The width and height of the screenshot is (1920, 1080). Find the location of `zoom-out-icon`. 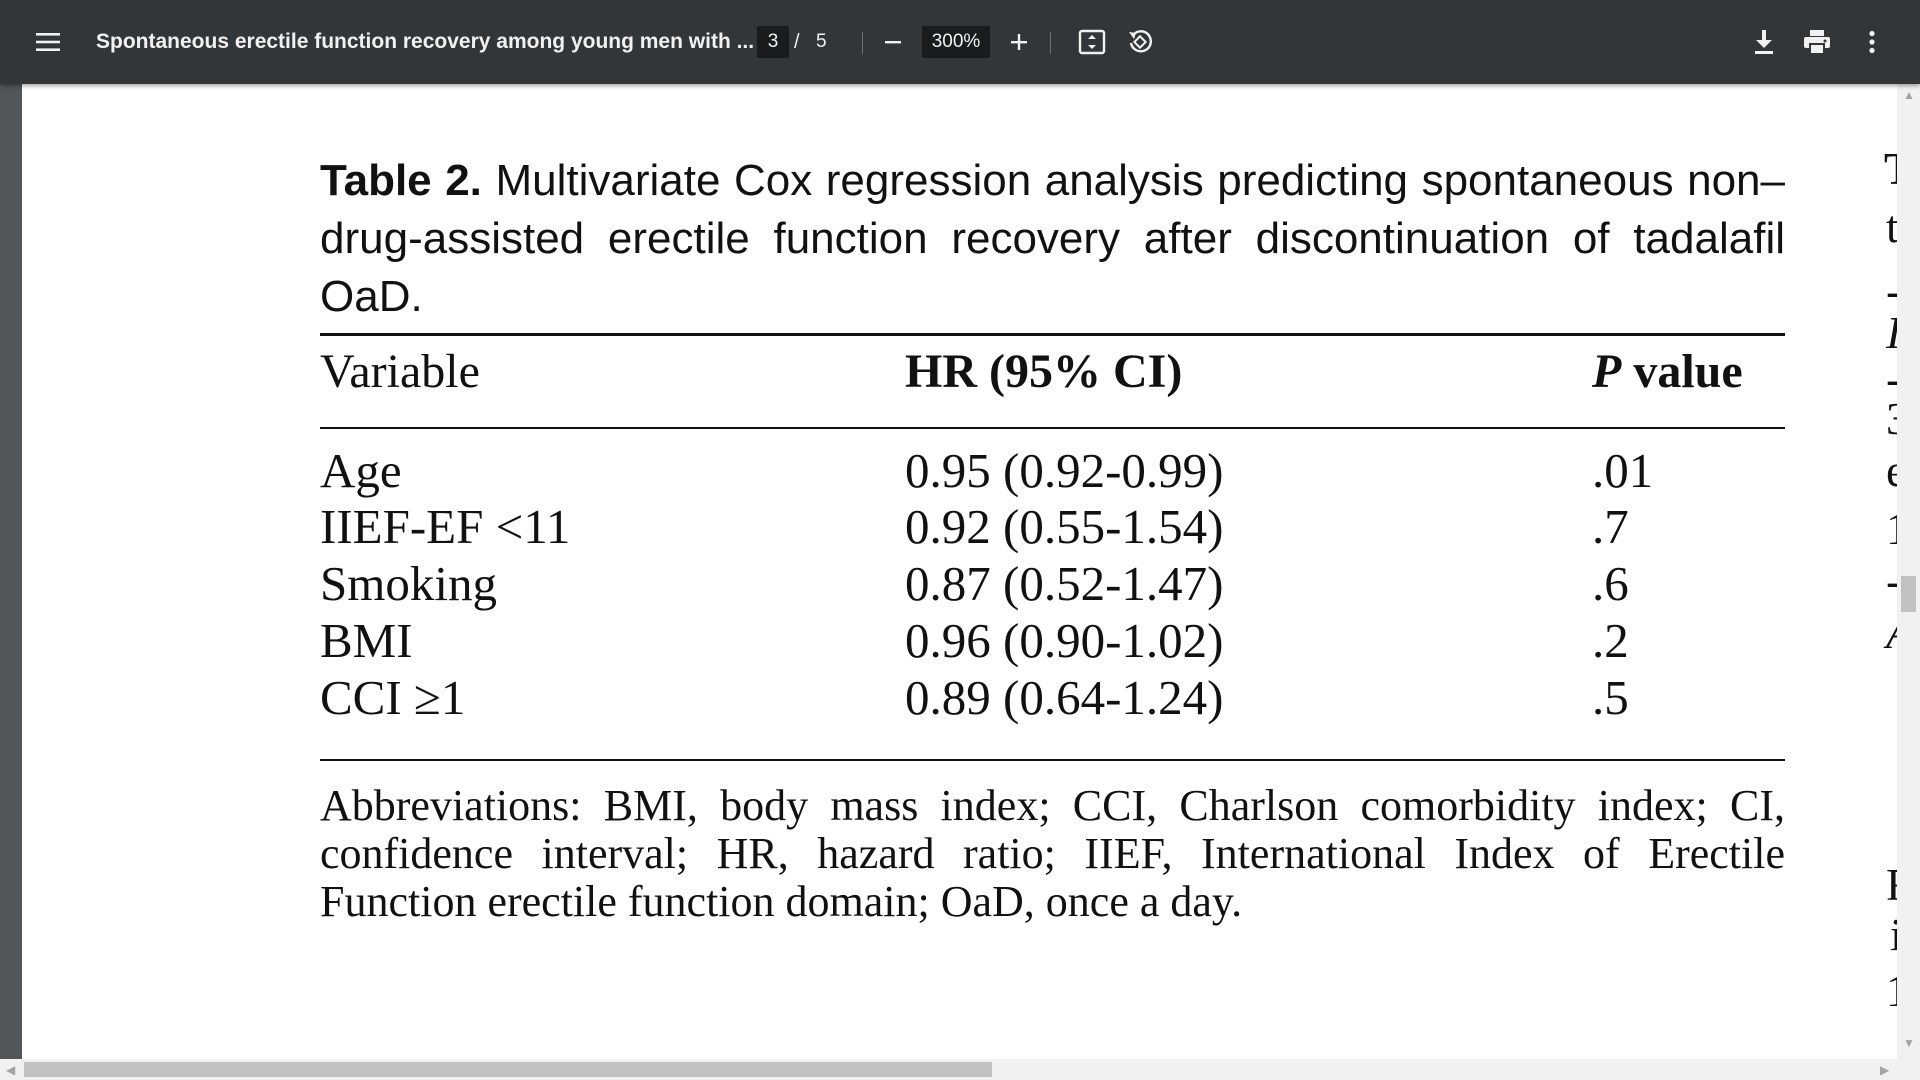

zoom-out-icon is located at coordinates (893, 42).